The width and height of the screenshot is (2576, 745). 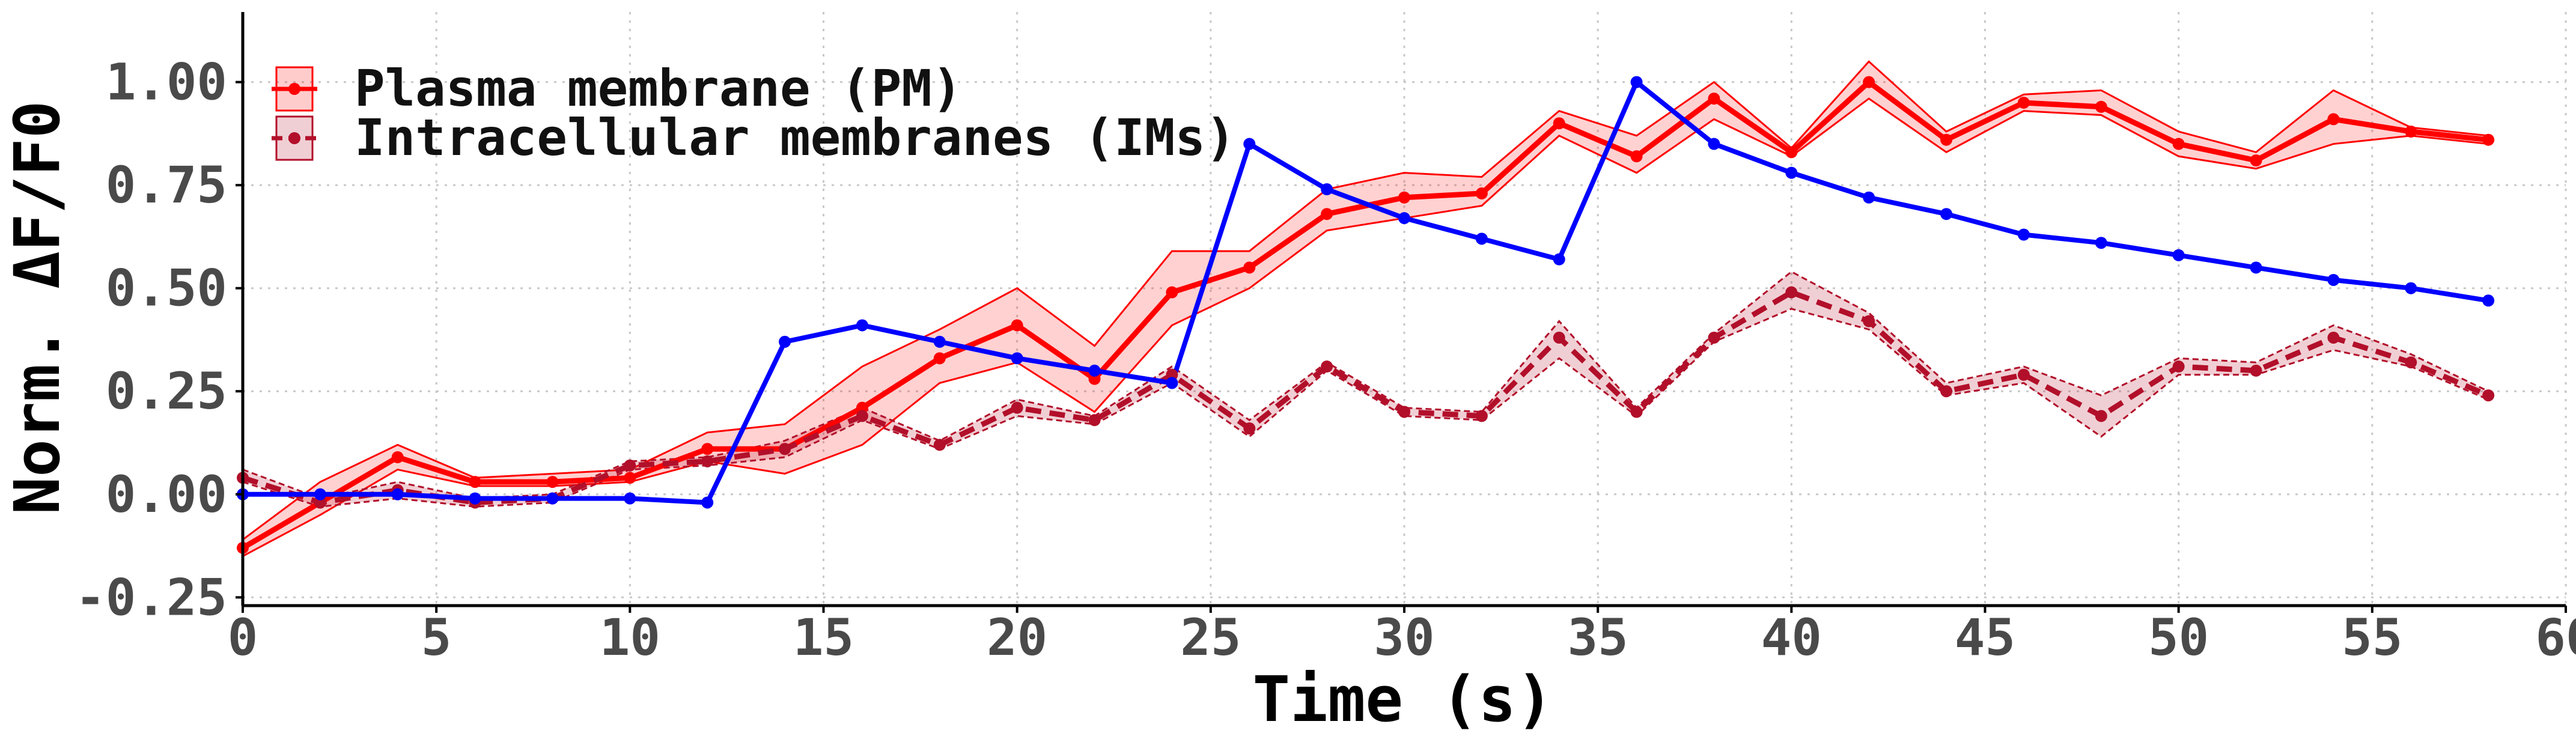 What do you see at coordinates (2178, 637) in the screenshot?
I see `x-tick-label-10: 50` at bounding box center [2178, 637].